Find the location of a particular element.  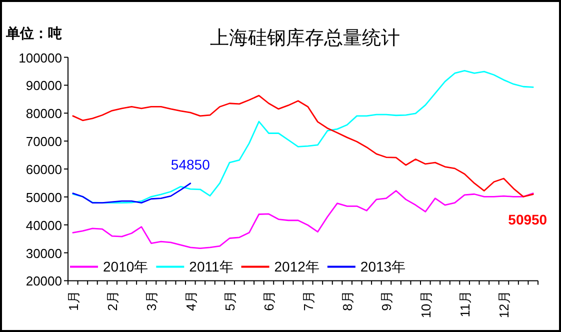

legend: 2010年 is located at coordinates (109, 266).